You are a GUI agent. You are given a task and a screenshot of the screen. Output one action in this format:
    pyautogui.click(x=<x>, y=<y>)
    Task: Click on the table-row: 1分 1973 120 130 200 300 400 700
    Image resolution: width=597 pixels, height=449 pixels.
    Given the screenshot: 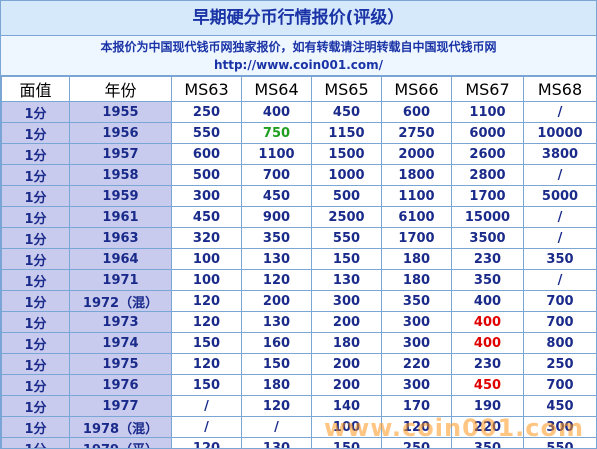 What is the action you would take?
    pyautogui.click(x=298, y=322)
    